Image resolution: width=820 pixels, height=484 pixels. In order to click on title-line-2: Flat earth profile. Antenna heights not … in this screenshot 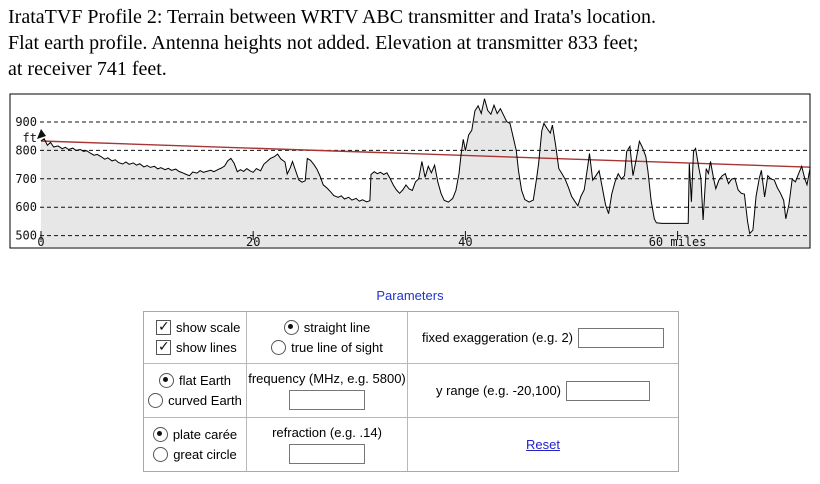, I will do `click(323, 43)`.